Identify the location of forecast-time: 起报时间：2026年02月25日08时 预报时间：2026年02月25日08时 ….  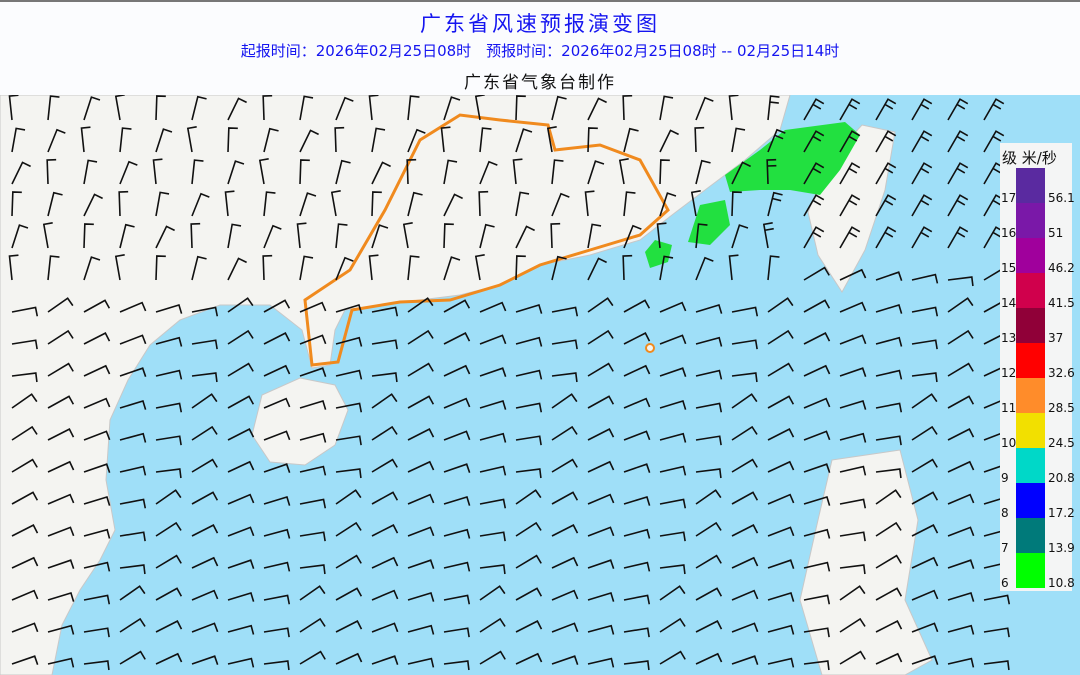
(540, 51).